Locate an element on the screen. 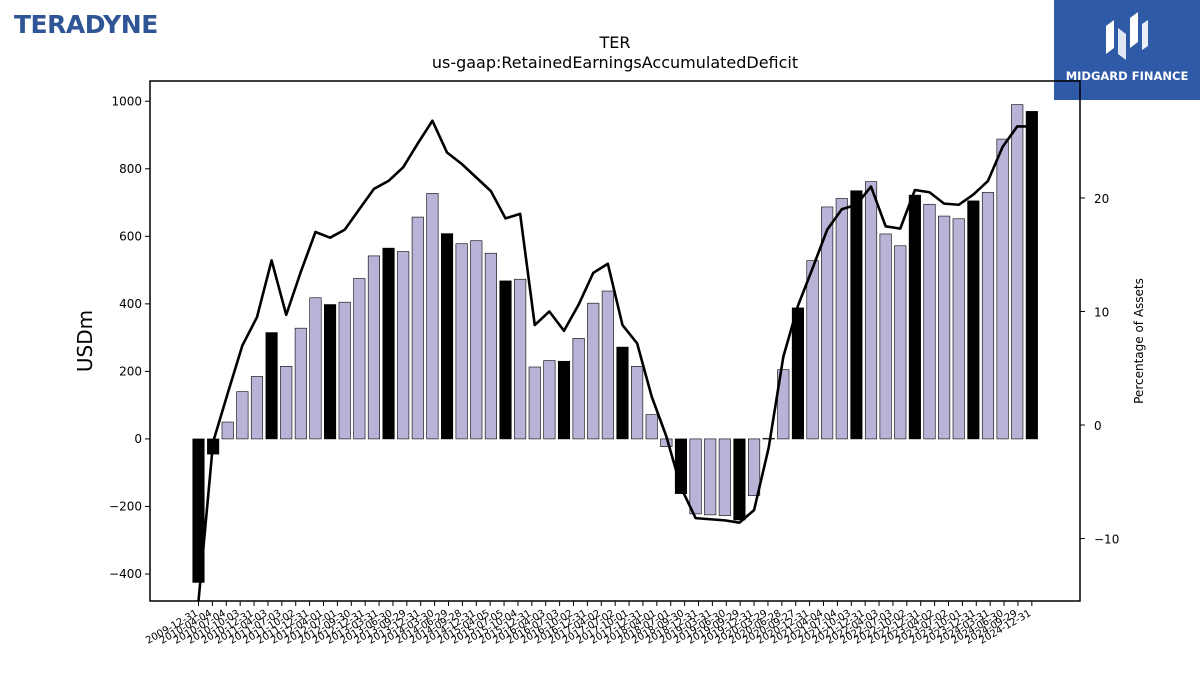 This screenshot has height=675, width=1200. y2-axis-label: Percentage of Assets is located at coordinates (1139, 341).